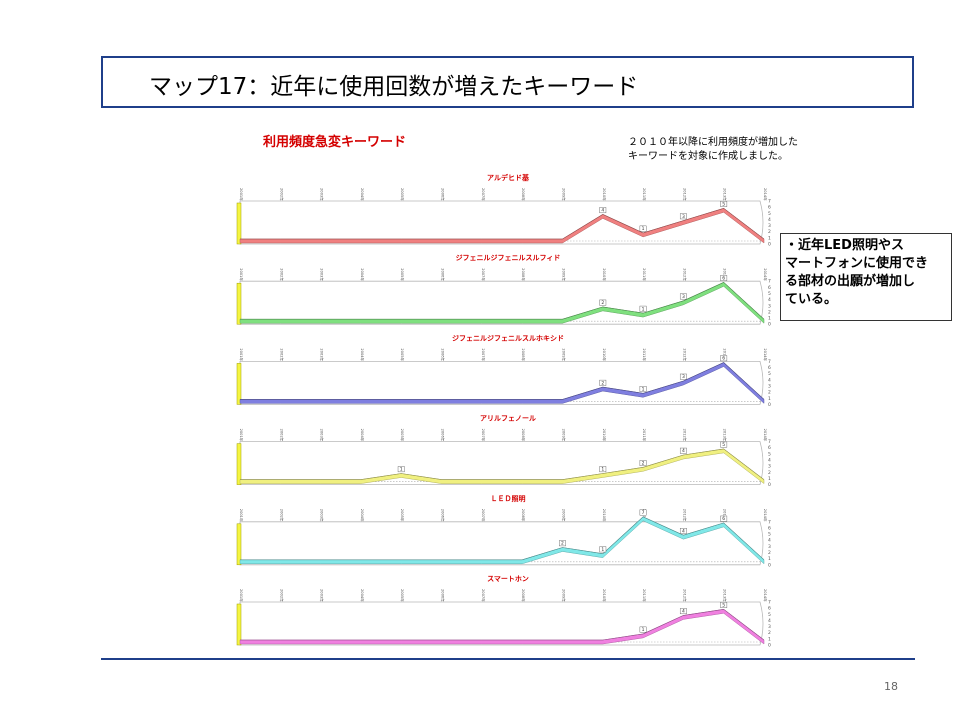 The width and height of the screenshot is (960, 720). I want to click on callout-box: ・近年LED照明やス マートフォンに使用でき る部材の出願が増加し ている。, so click(866, 277).